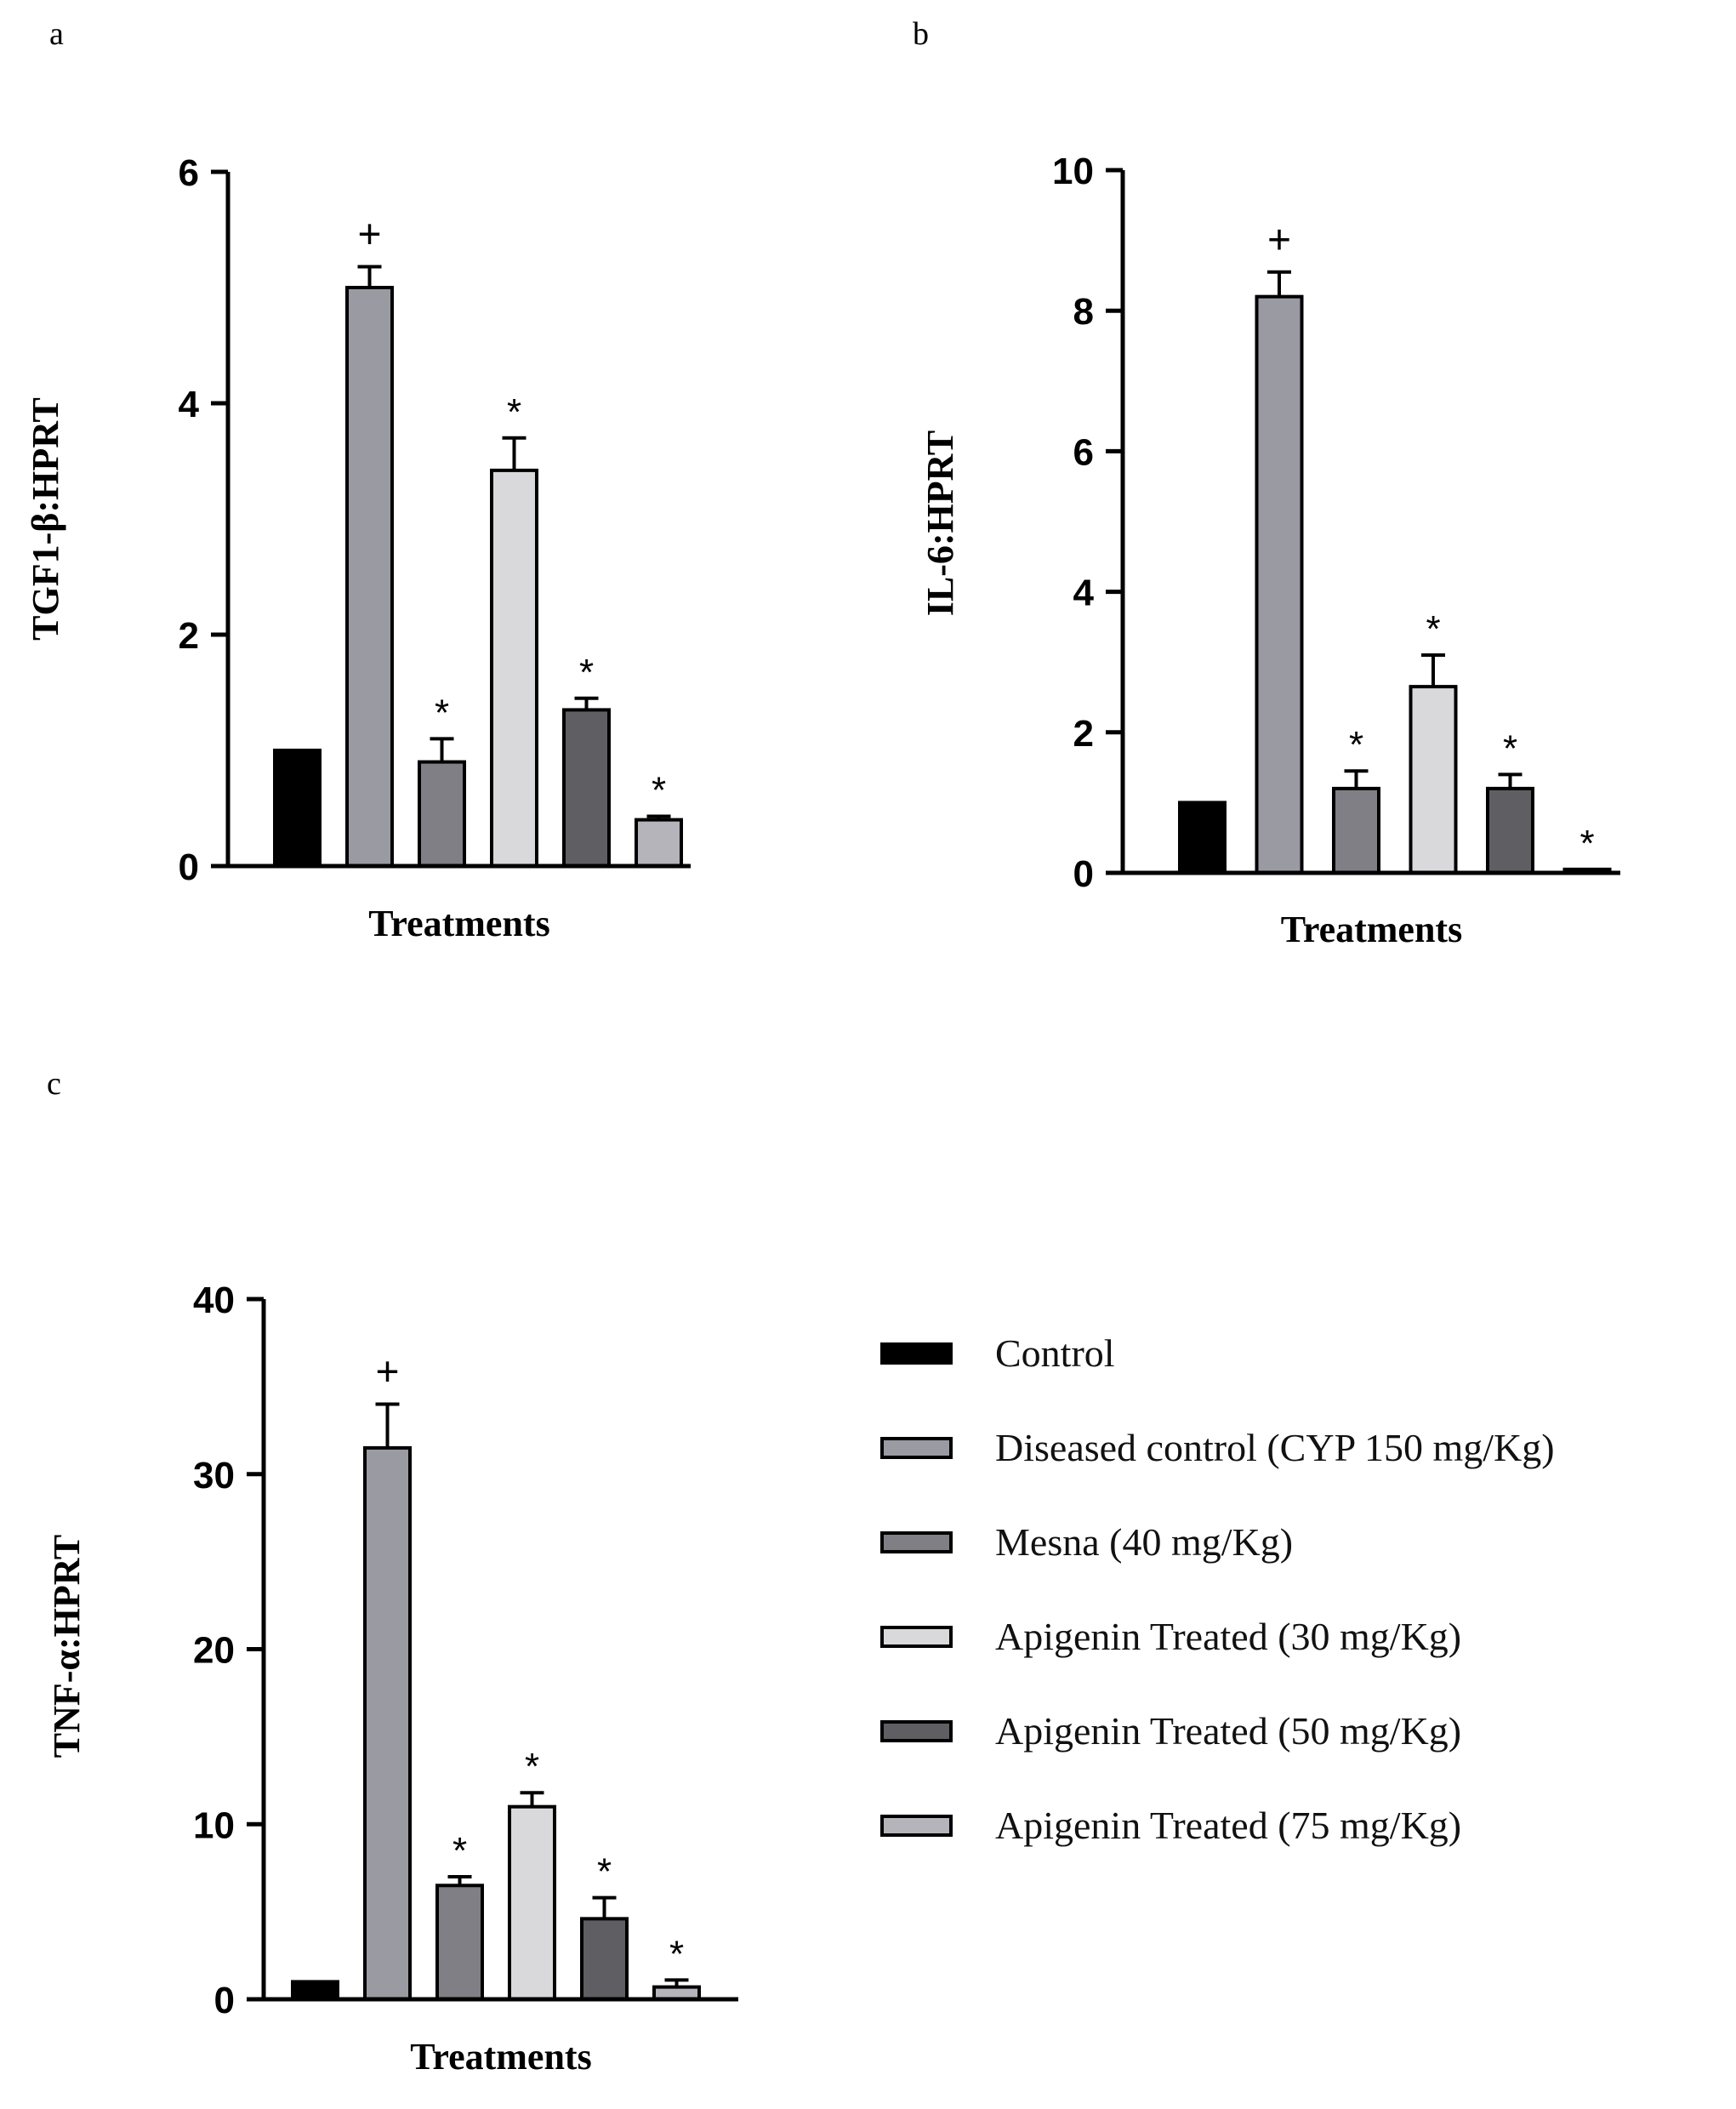  I want to click on significance-marker-a-1: +, so click(369, 235).